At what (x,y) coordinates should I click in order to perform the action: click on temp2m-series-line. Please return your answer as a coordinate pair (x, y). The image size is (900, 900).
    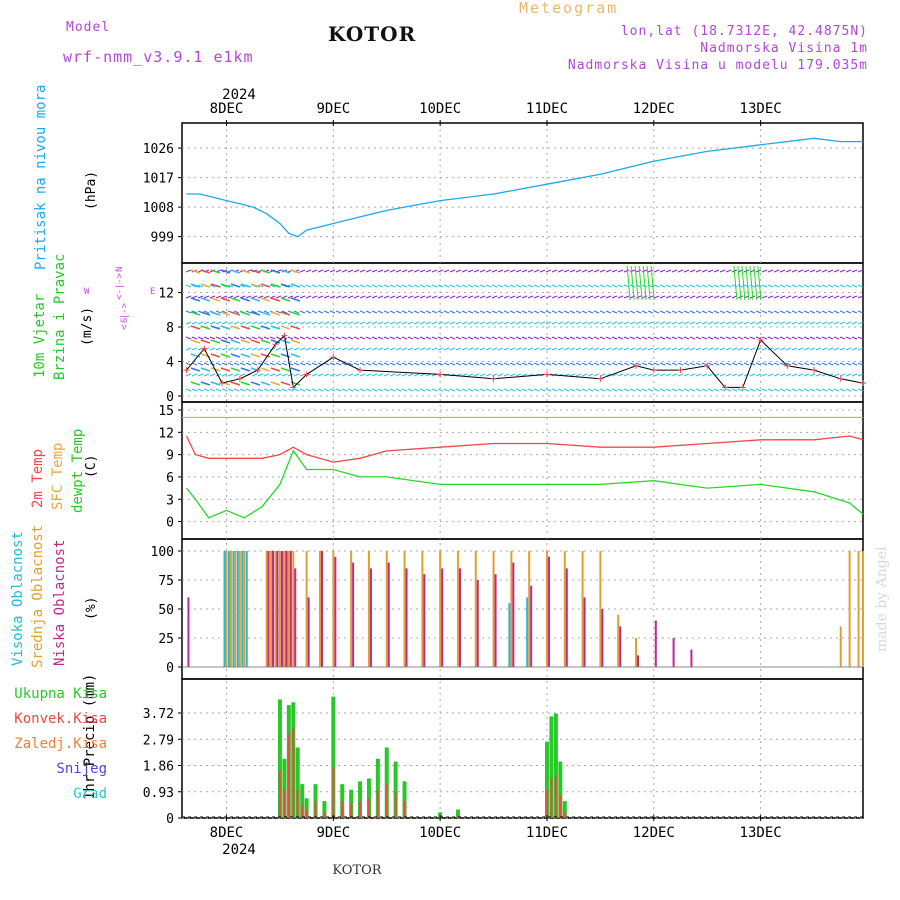
    Looking at the image, I should click on (524, 449).